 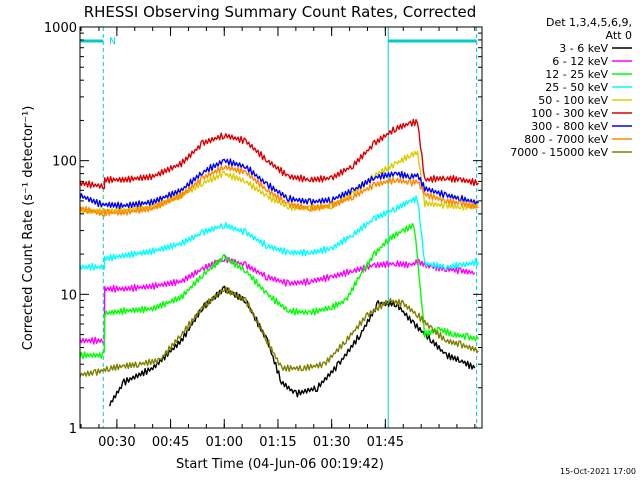 I want to click on legend-label: 300 - 800 keV, so click(x=569, y=126).